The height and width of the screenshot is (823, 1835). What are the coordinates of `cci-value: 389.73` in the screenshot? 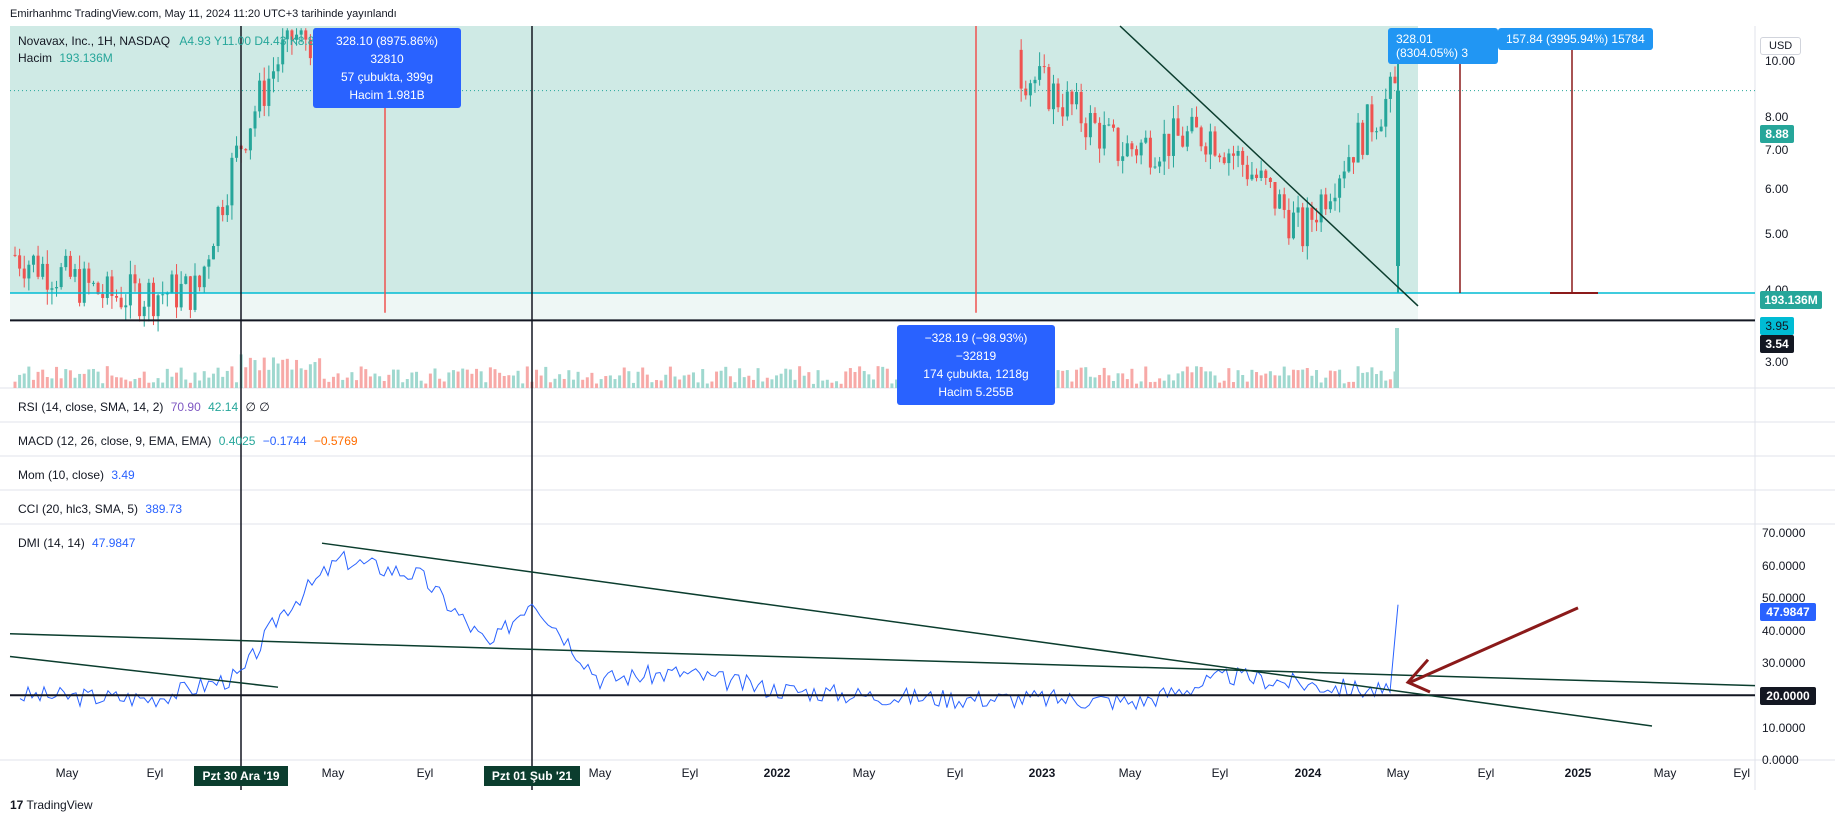 It's located at (164, 509).